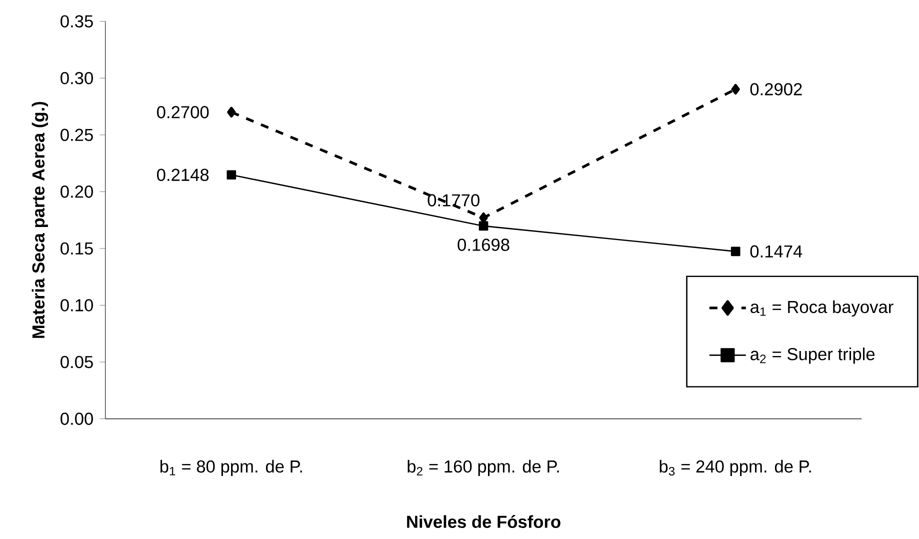 The image size is (919, 539). Describe the element at coordinates (40, 220) in the screenshot. I see `y-axis-title: Materia Seca parte Aerea (g.)` at that location.